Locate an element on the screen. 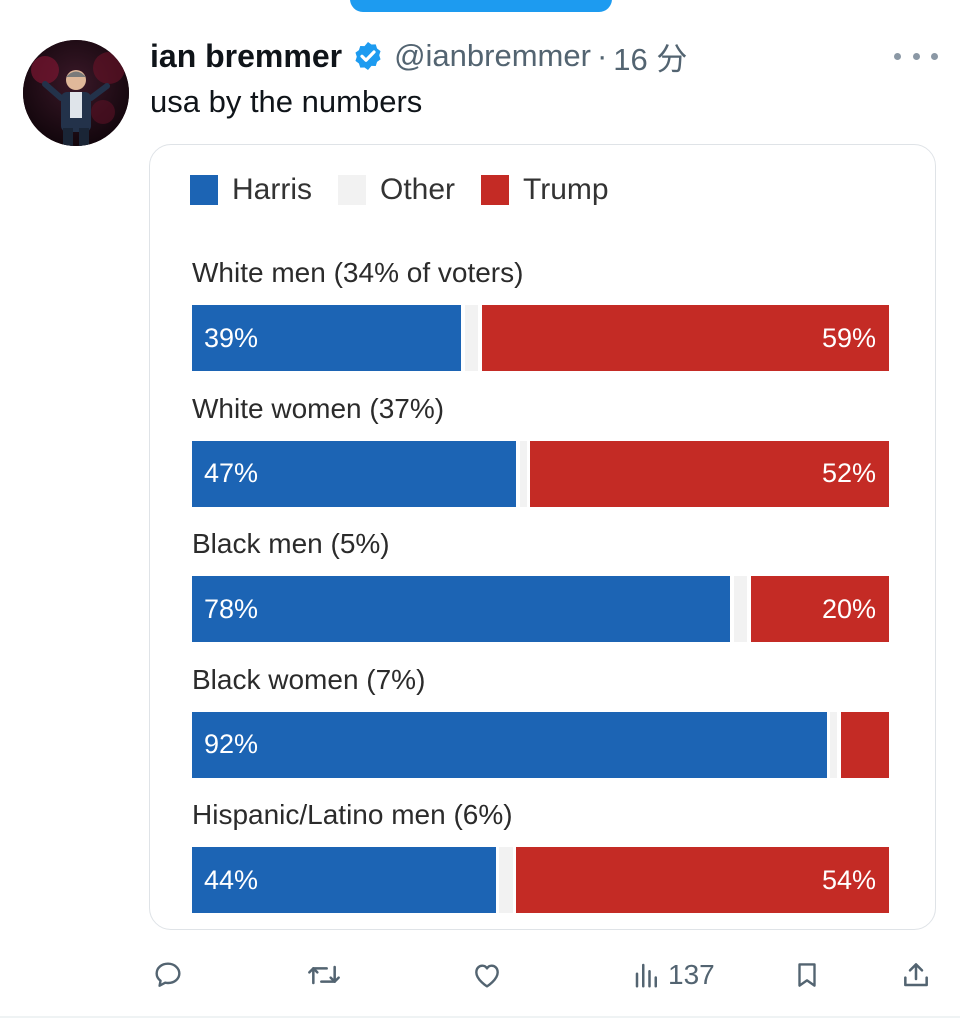 This screenshot has width=960, height=1024. author-handle: @ianbremmer is located at coordinates (492, 55).